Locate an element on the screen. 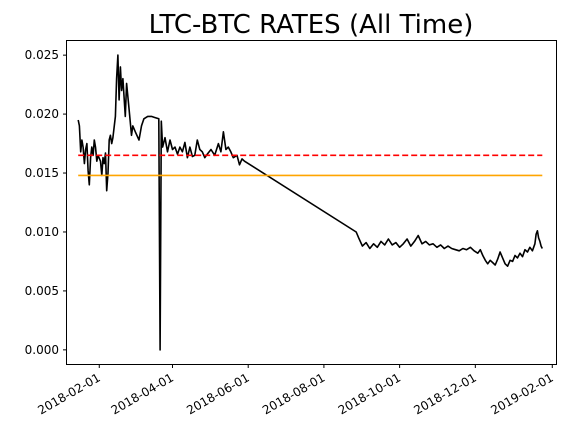 The image size is (568, 438). y-tick-label: 0.010 is located at coordinates (42, 232).